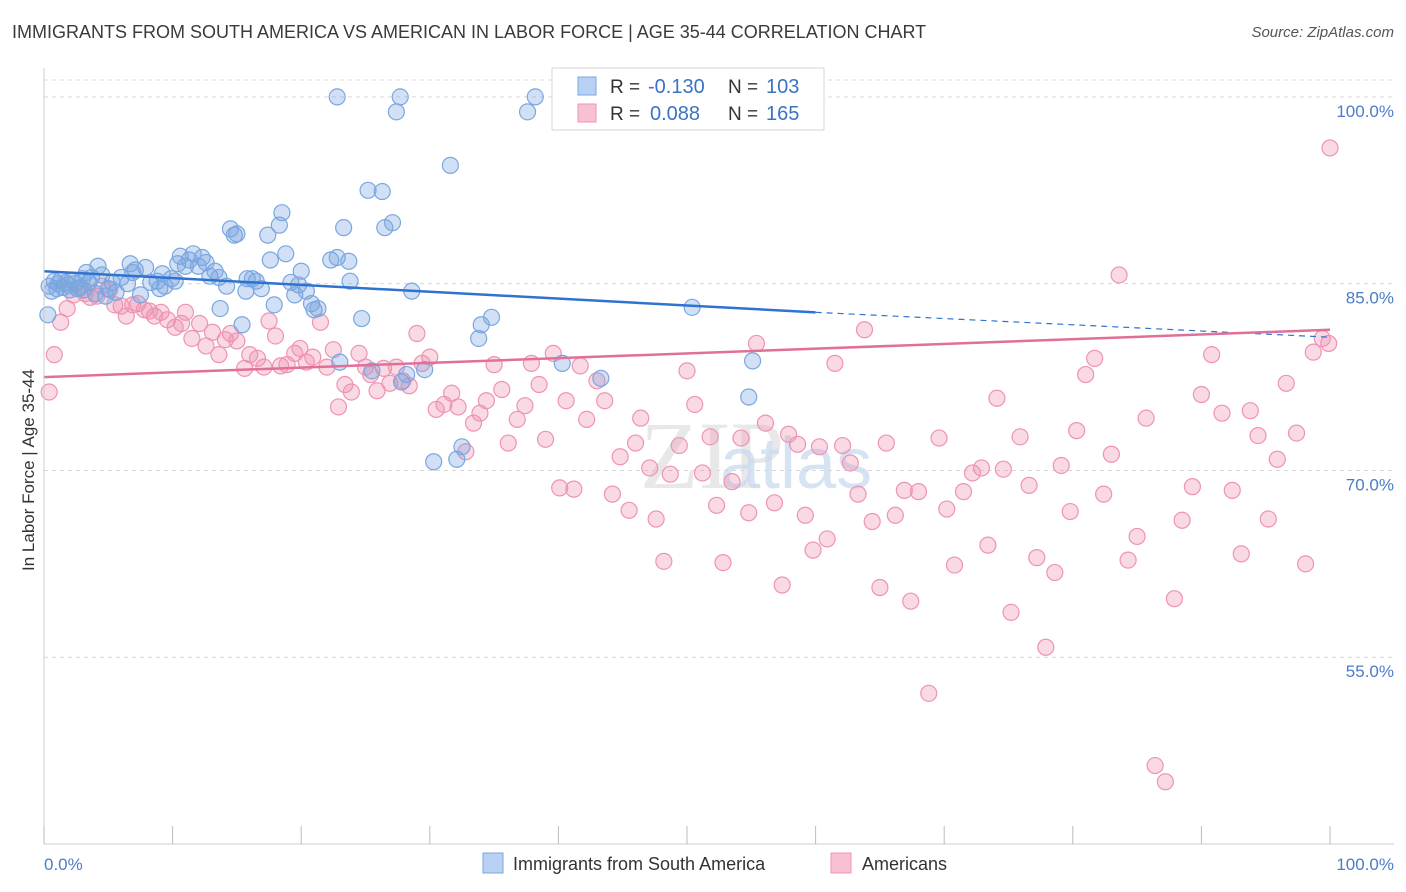 This screenshot has height=892, width=1406. Describe the element at coordinates (1365, 391) in the screenshot. I see `y-tick-labels: 55.0% 70.0% 85.0% 100.0%` at that location.